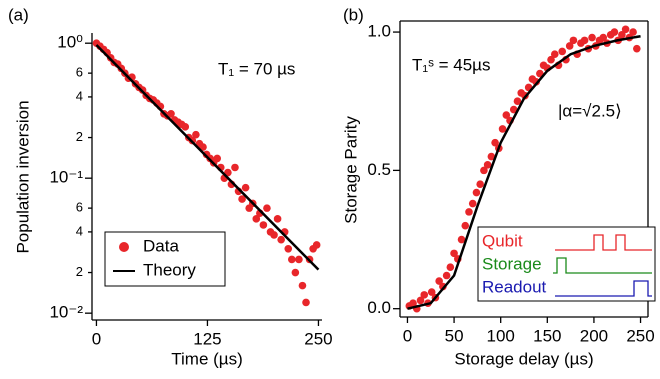  I want to click on inset-label: Readout, so click(514, 286).